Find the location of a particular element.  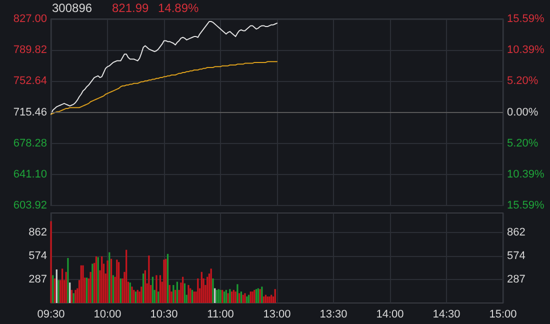

x-tick-label: 14:00 is located at coordinates (390, 314).